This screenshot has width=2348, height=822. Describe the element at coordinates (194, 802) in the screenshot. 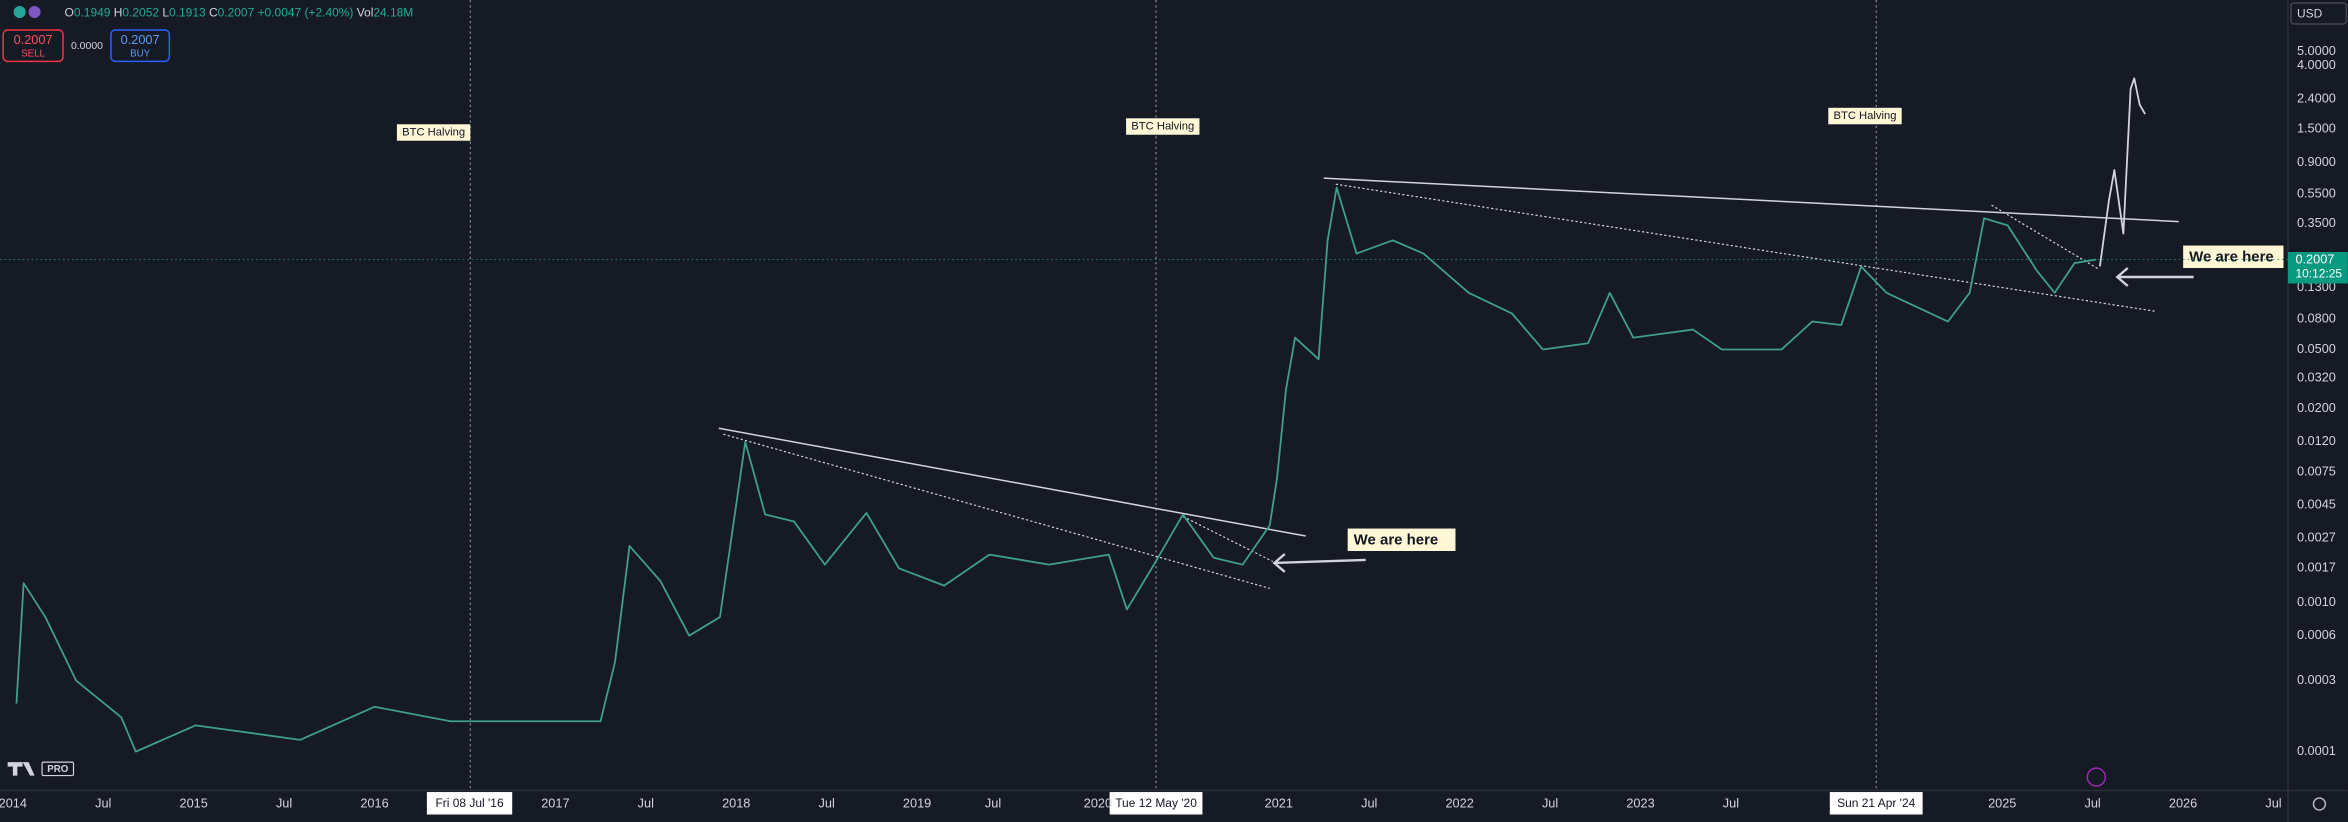

I see `x-tick-label: 2015` at that location.